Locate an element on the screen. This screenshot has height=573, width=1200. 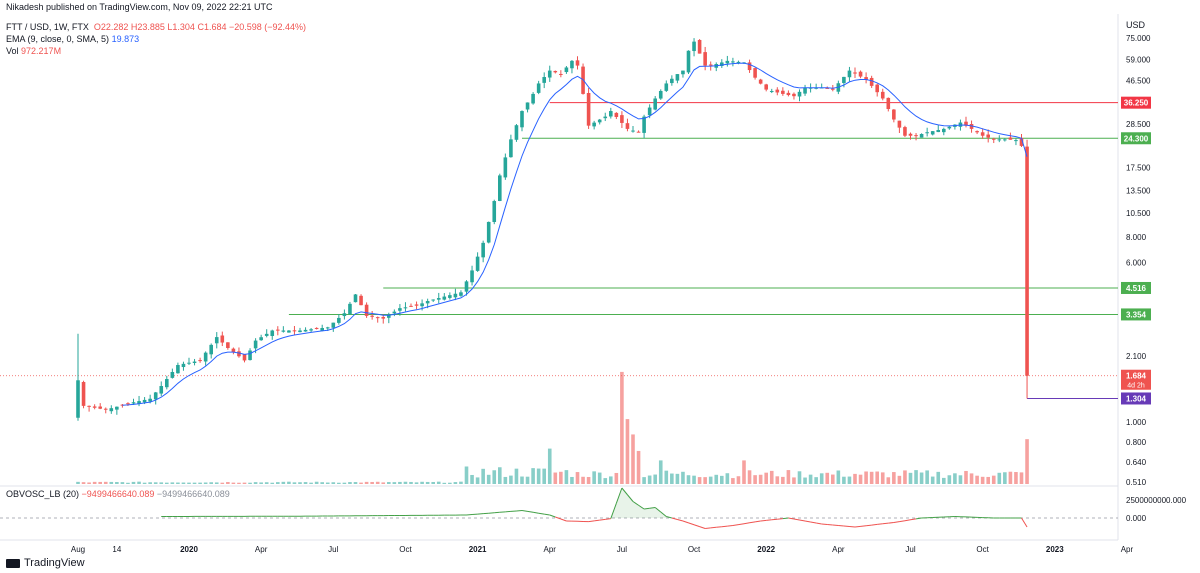
last-price-tag is located at coordinates (1136, 379).